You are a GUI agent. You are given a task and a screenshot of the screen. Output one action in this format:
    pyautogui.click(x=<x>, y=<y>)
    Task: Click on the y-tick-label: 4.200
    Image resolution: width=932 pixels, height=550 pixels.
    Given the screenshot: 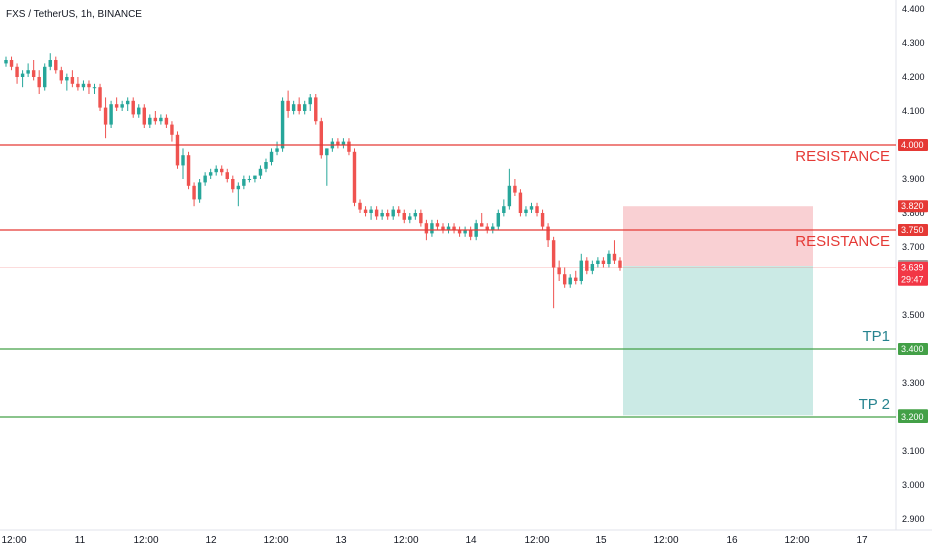 What is the action you would take?
    pyautogui.click(x=913, y=77)
    